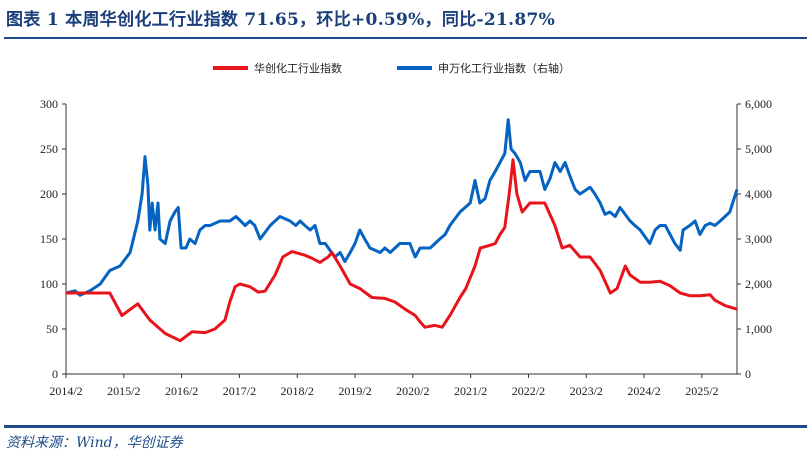  What do you see at coordinates (412, 391) in the screenshot?
I see `x-tick-label: 2020/2` at bounding box center [412, 391].